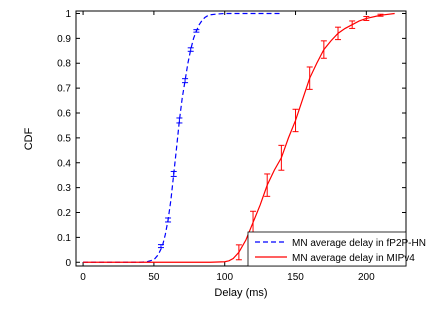 Image resolution: width=445 pixels, height=329 pixels. Describe the element at coordinates (240, 293) in the screenshot. I see `x-axis-label: Delay (ms)` at that location.